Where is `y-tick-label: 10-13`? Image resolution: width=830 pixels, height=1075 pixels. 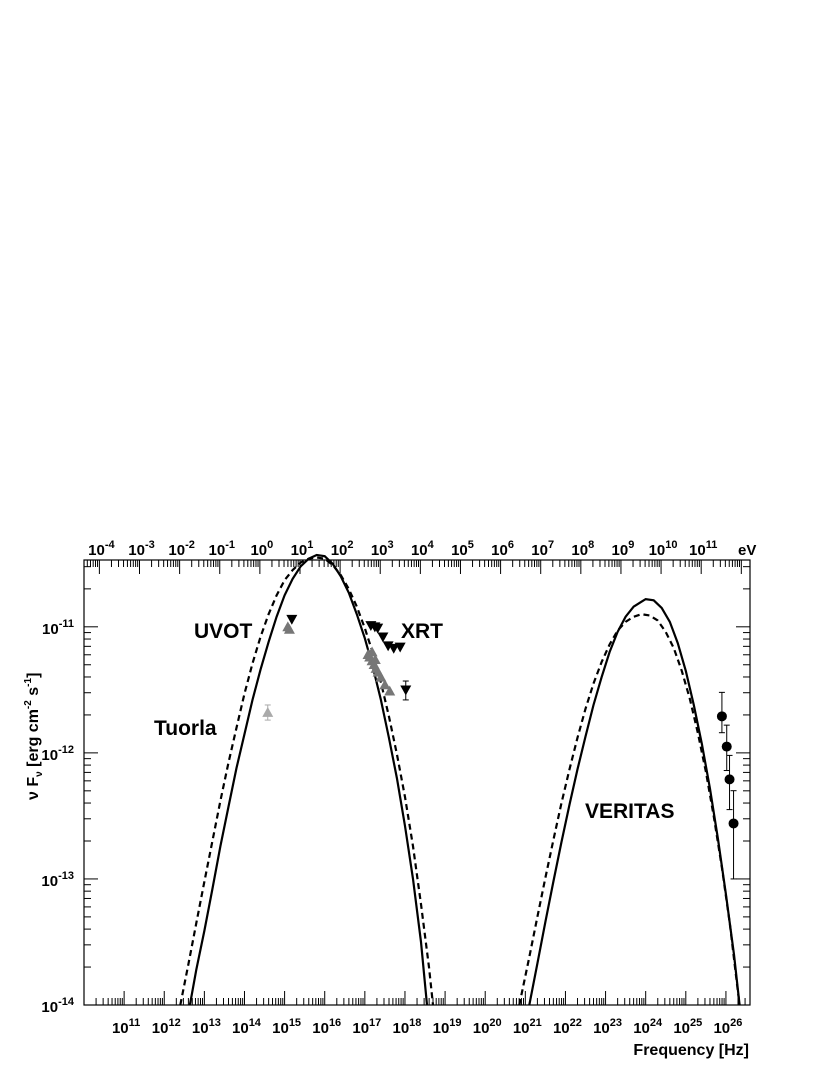
y-tick-label: 10-13 is located at coordinates (57, 880).